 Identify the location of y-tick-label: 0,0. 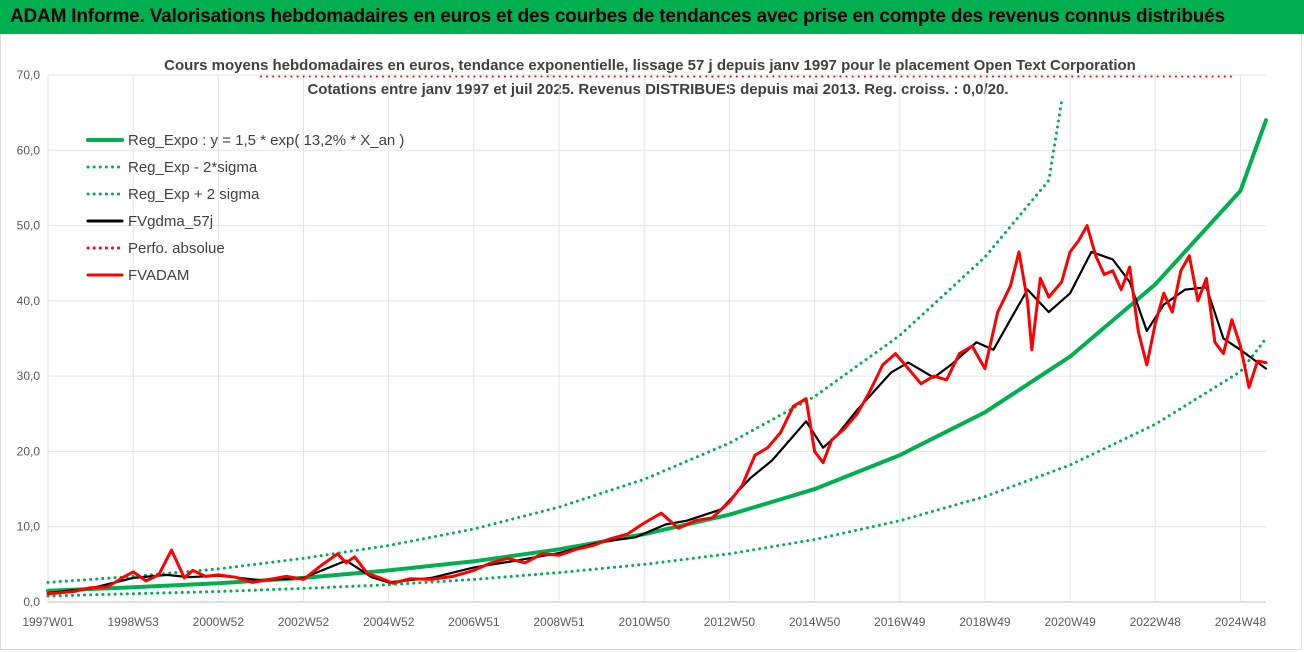
(31, 602).